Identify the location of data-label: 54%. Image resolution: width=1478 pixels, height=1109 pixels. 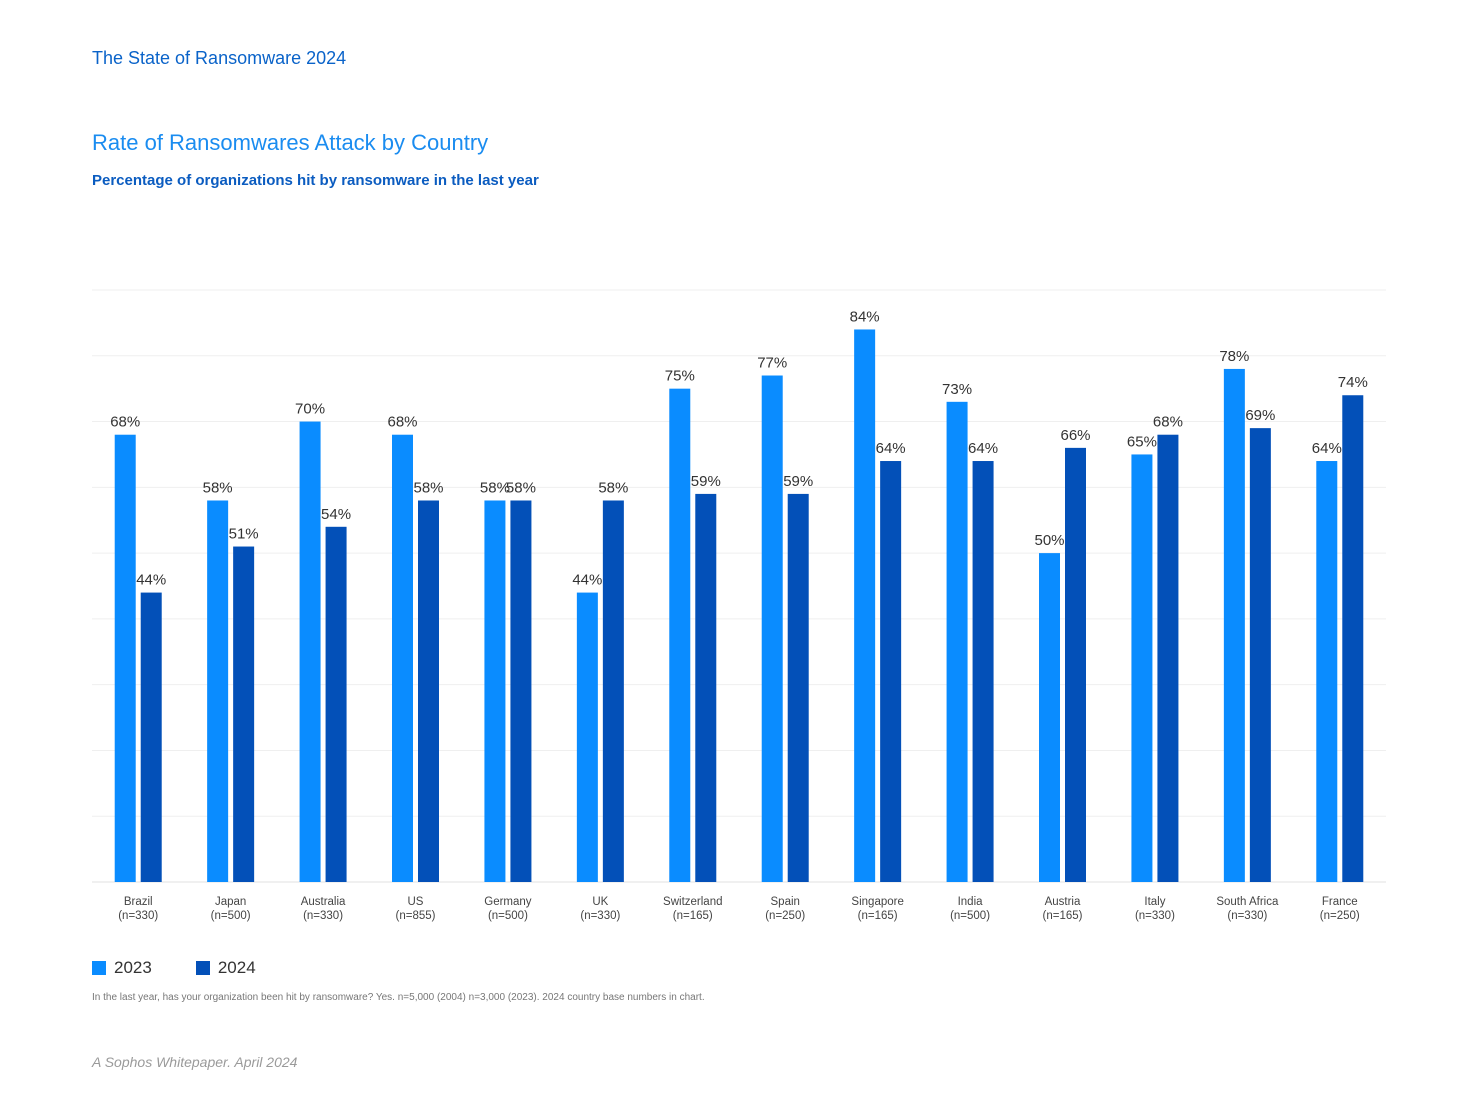
(336, 514).